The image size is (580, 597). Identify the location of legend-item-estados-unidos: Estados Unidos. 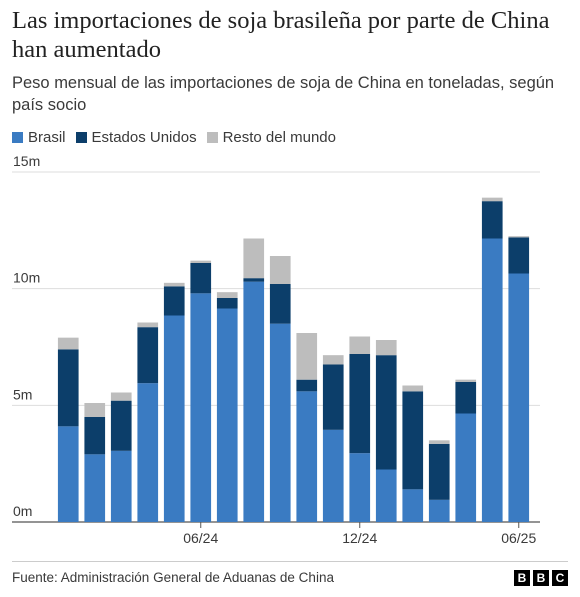
(136, 137).